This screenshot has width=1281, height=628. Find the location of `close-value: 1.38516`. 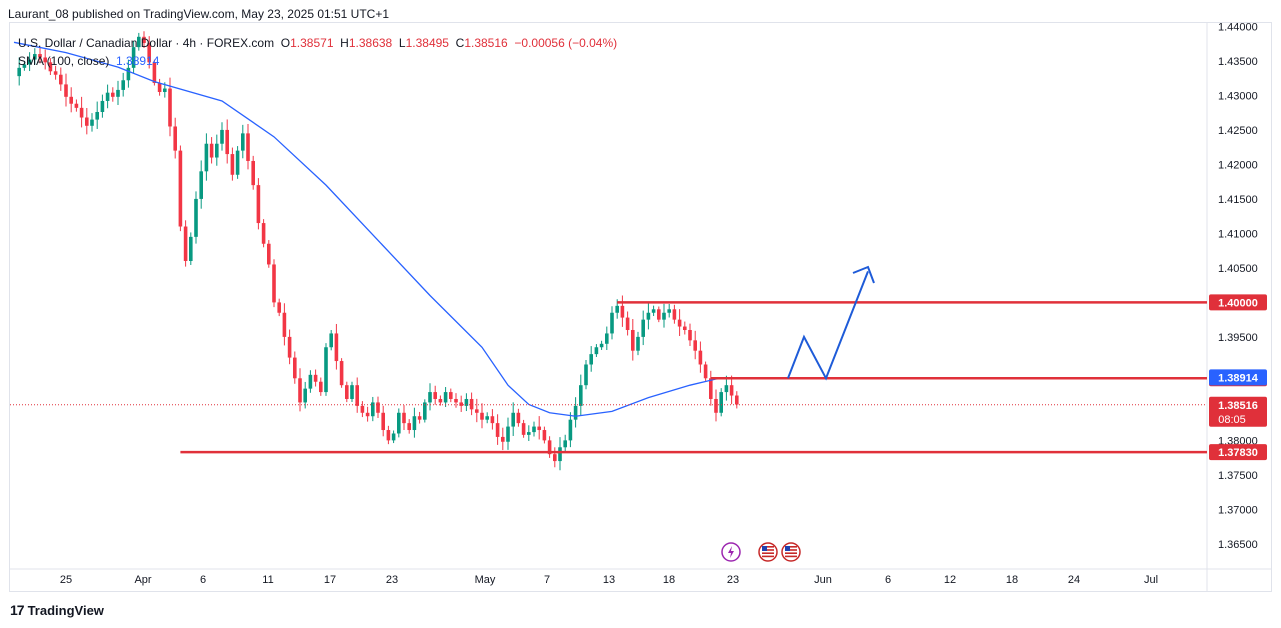

close-value: 1.38516 is located at coordinates (486, 43).